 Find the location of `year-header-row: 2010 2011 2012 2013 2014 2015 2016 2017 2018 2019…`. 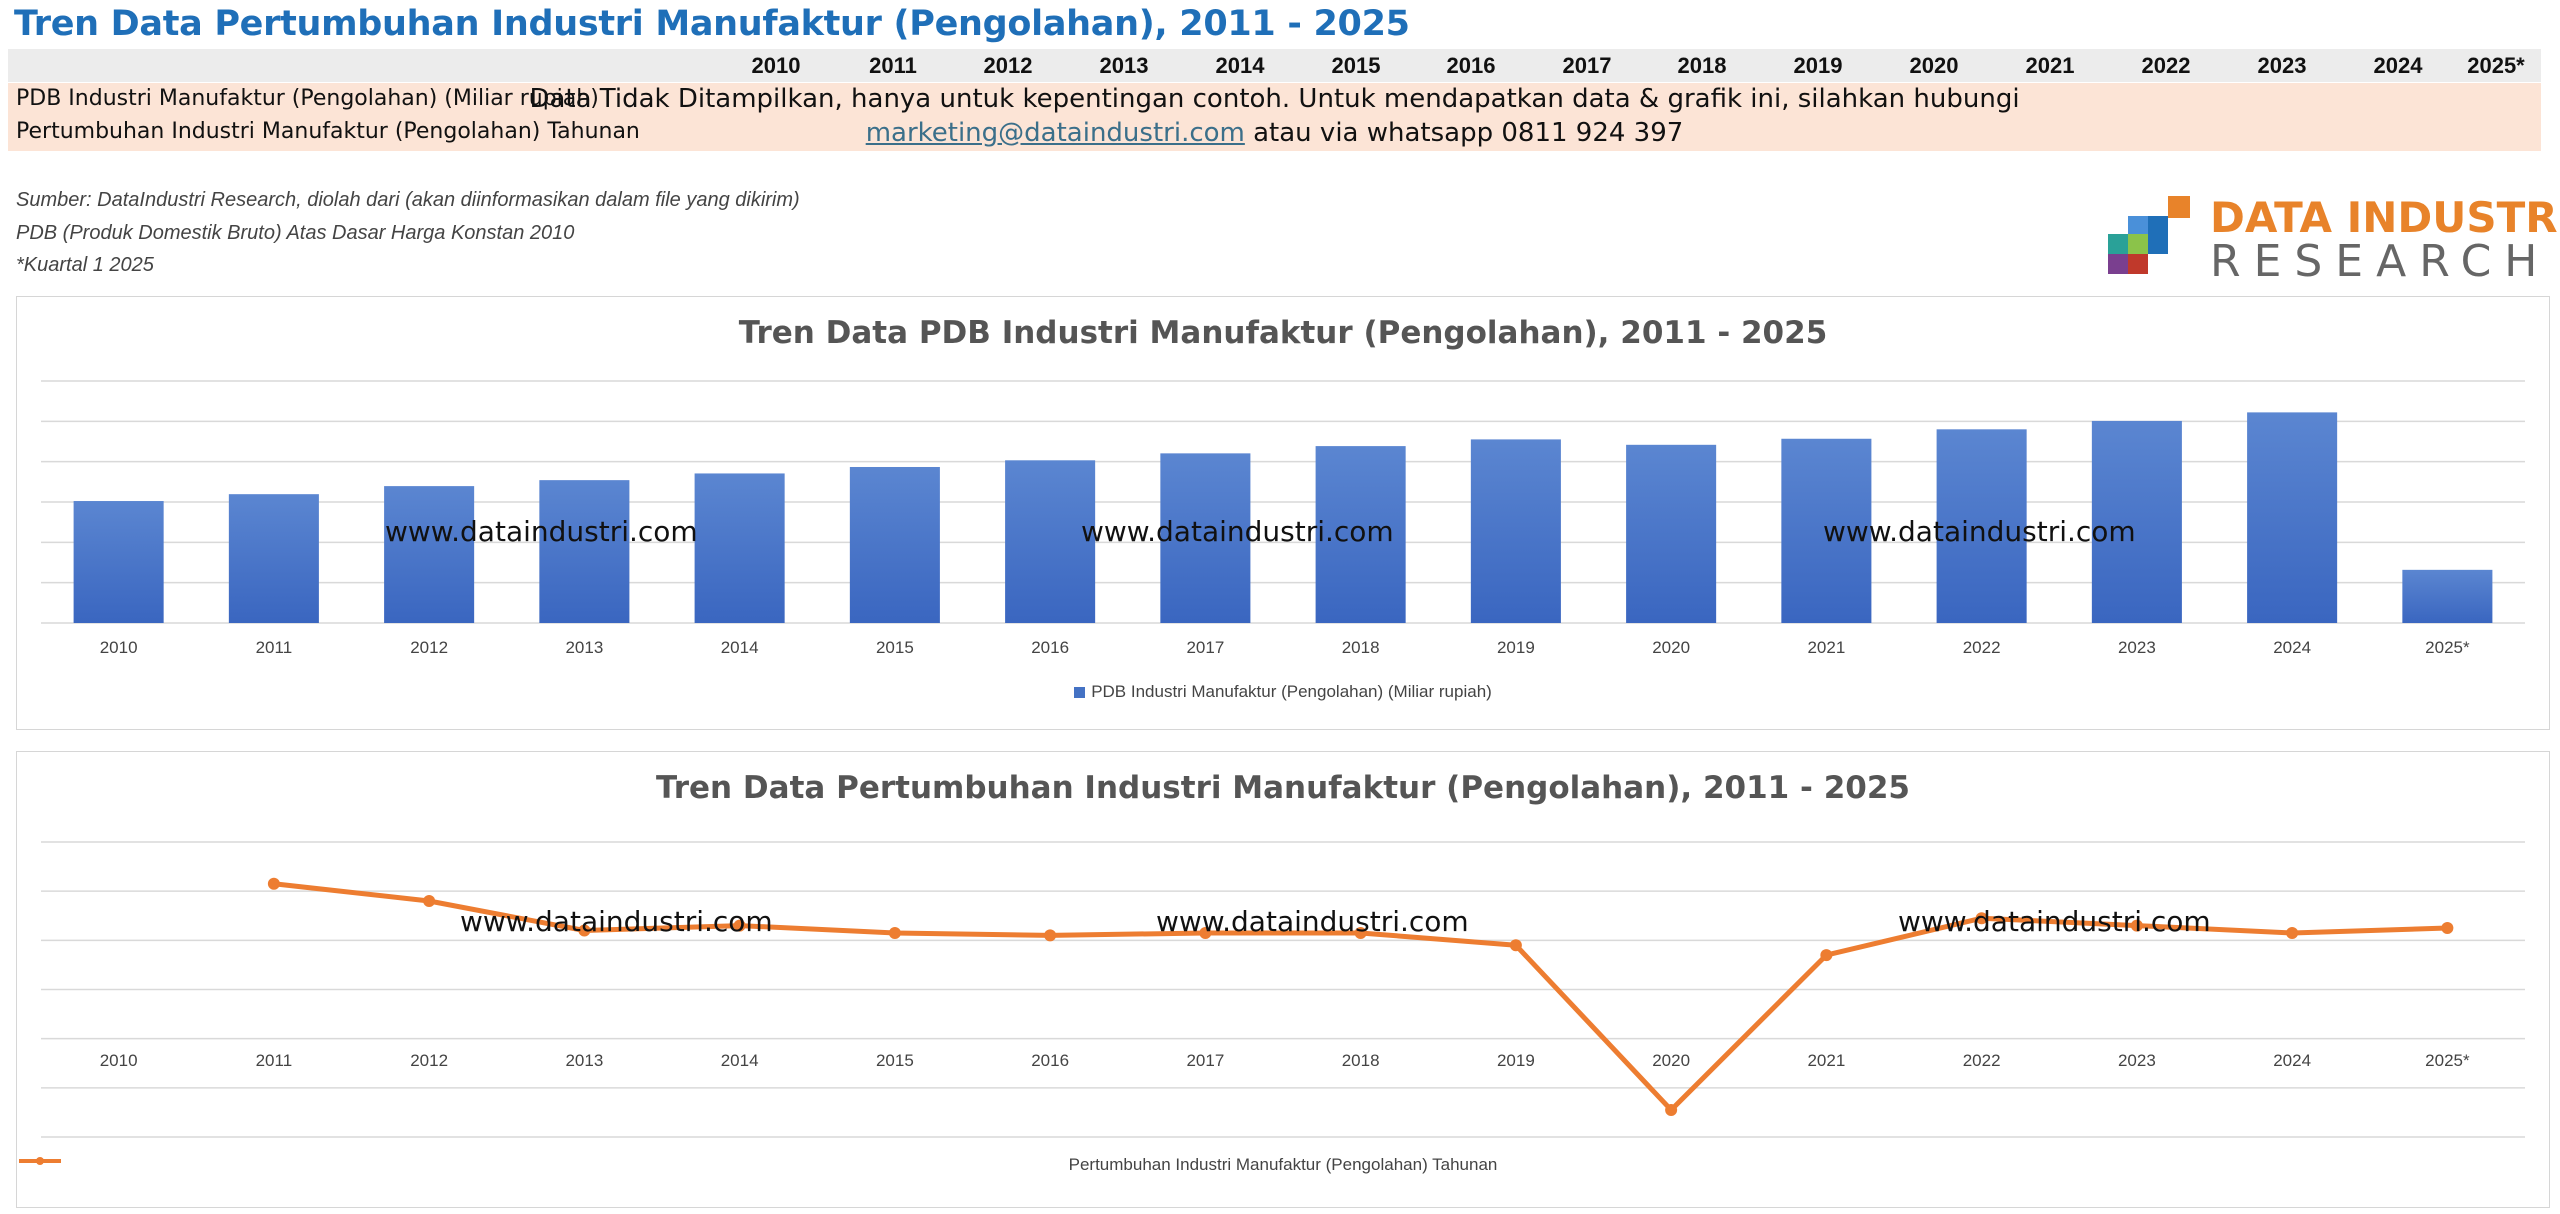

year-header-row: 2010 2011 2012 2013 2014 2015 2016 2017 2018 2019… is located at coordinates (1274, 65).